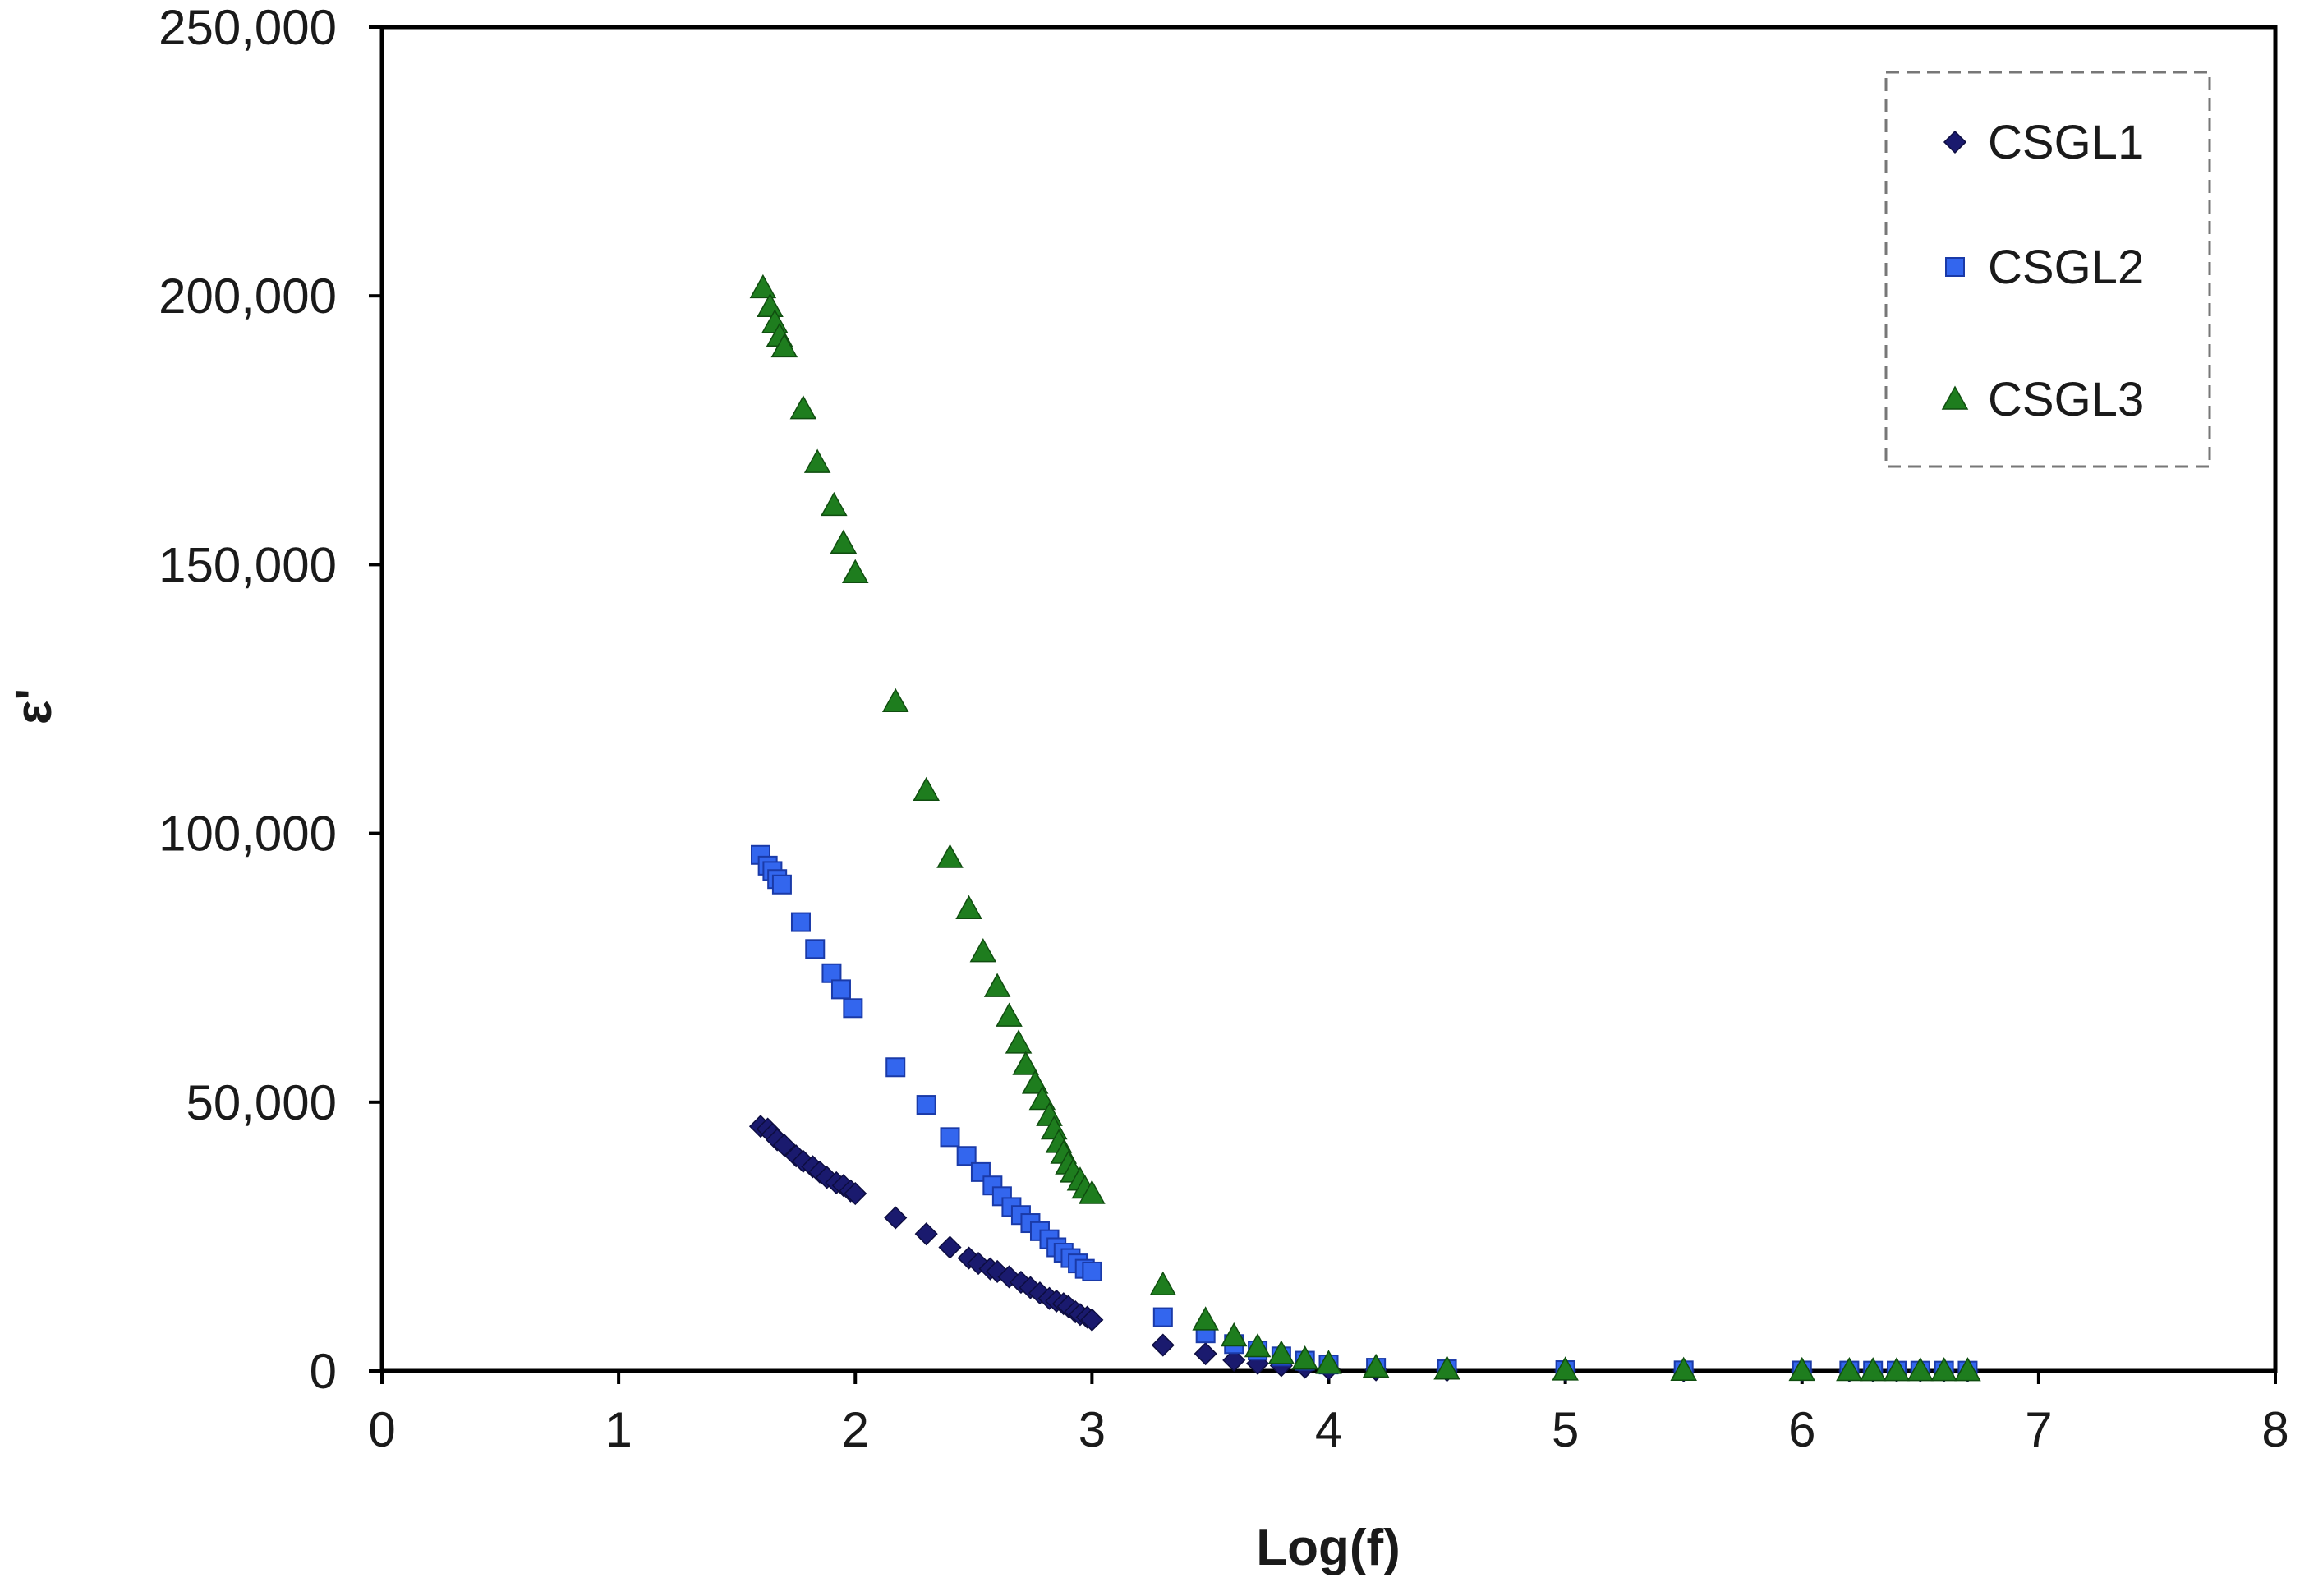 This screenshot has height=1596, width=2300. What do you see at coordinates (248, 27) in the screenshot?
I see `y-tick-label: 250,000` at bounding box center [248, 27].